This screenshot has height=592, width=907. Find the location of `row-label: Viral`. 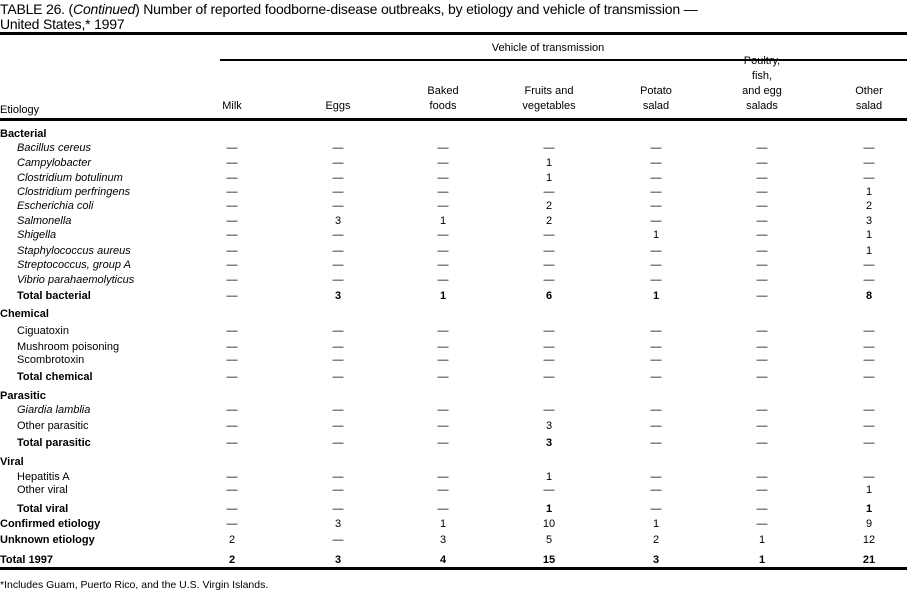

row-label: Viral is located at coordinates (12, 462).